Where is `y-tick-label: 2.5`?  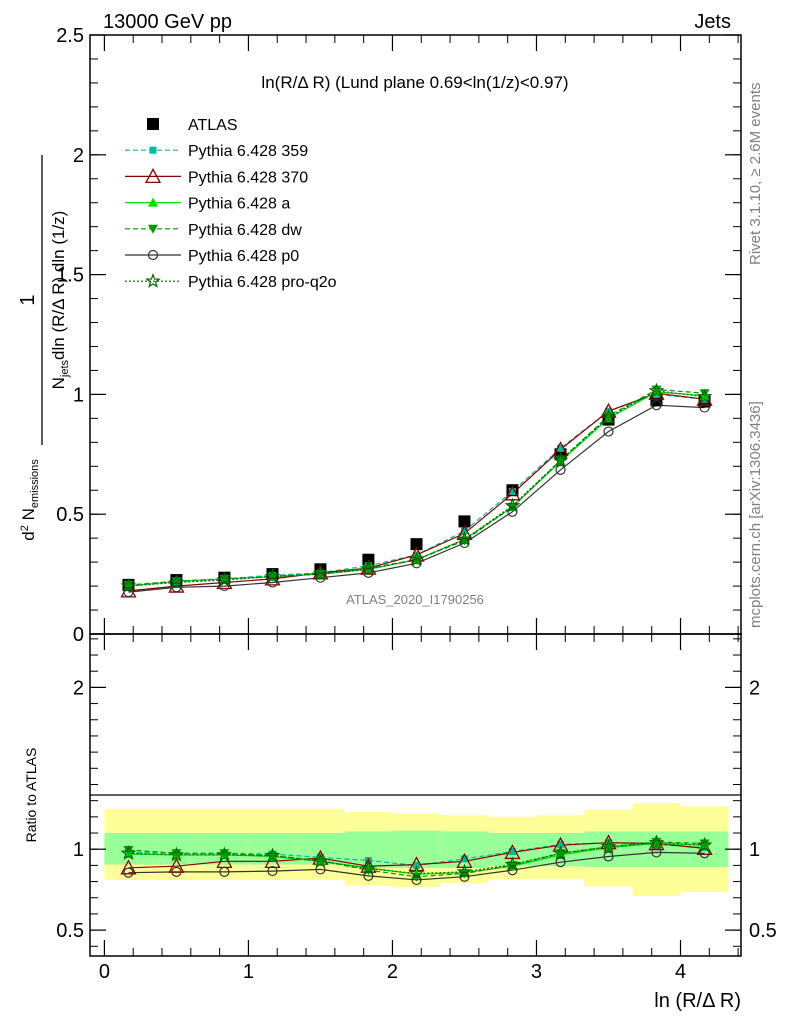 y-tick-label: 2.5 is located at coordinates (70, 36).